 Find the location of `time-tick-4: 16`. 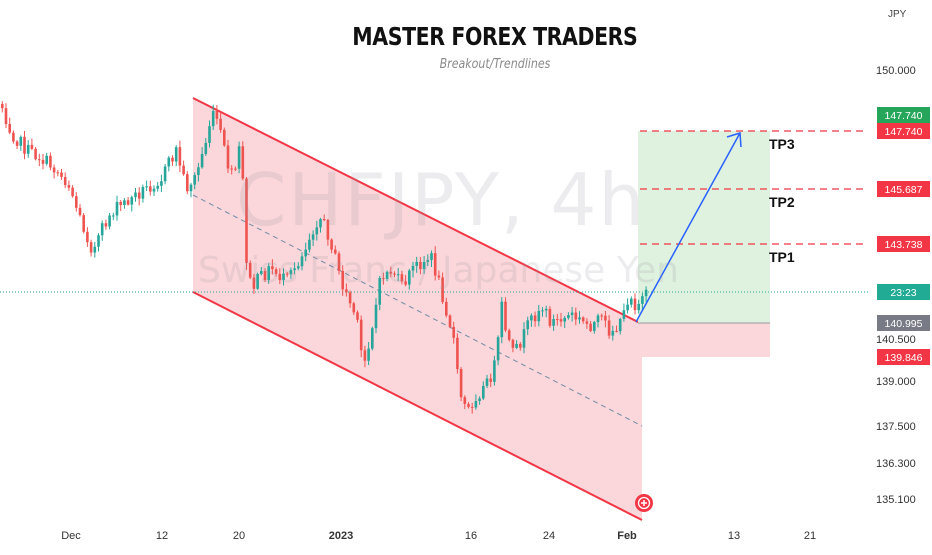

time-tick-4: 16 is located at coordinates (471, 536).